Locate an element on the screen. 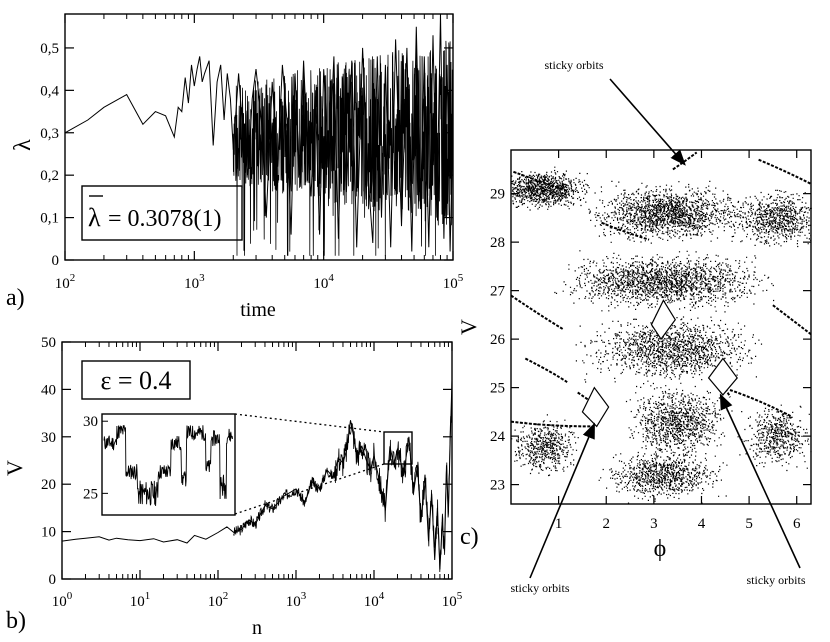  panel-b-ylabel: V is located at coordinates (14, 468).